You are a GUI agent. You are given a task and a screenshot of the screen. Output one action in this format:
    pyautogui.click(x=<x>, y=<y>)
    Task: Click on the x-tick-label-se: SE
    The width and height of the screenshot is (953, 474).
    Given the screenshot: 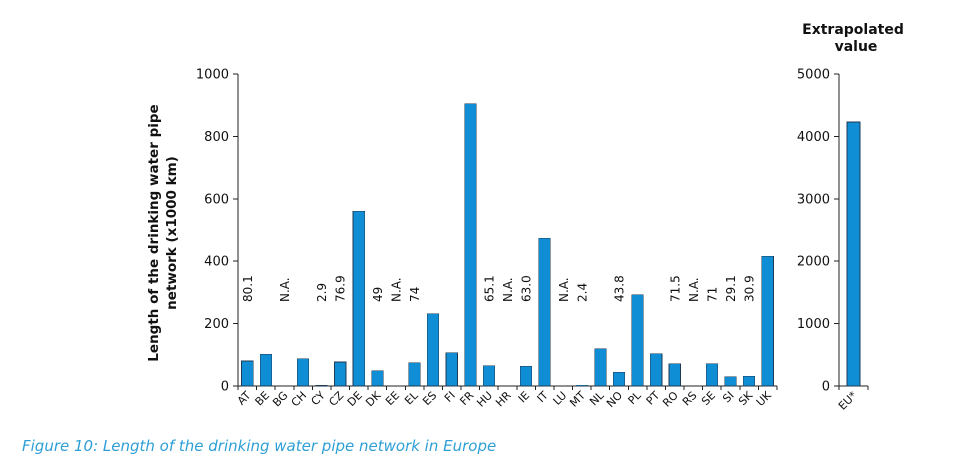 What is the action you would take?
    pyautogui.click(x=708, y=398)
    